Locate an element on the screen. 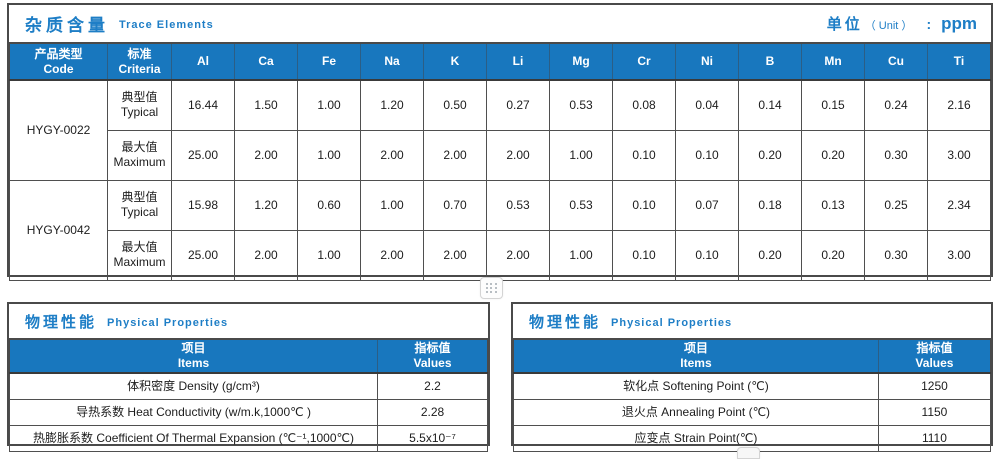 Image resolution: width=1000 pixels, height=459 pixels. value-cell: 0.08 is located at coordinates (644, 105).